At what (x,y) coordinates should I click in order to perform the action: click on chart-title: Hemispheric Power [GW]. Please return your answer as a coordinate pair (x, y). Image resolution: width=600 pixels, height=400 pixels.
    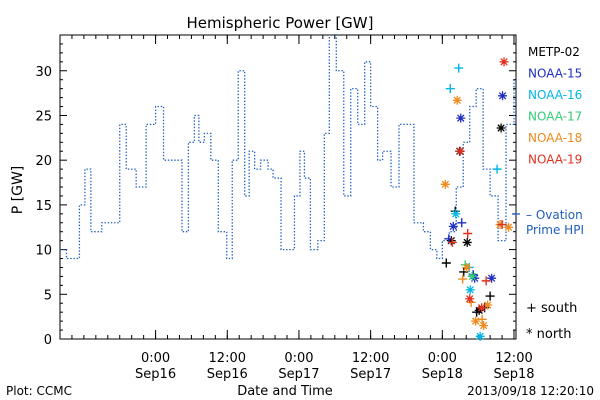
    Looking at the image, I should click on (280, 23).